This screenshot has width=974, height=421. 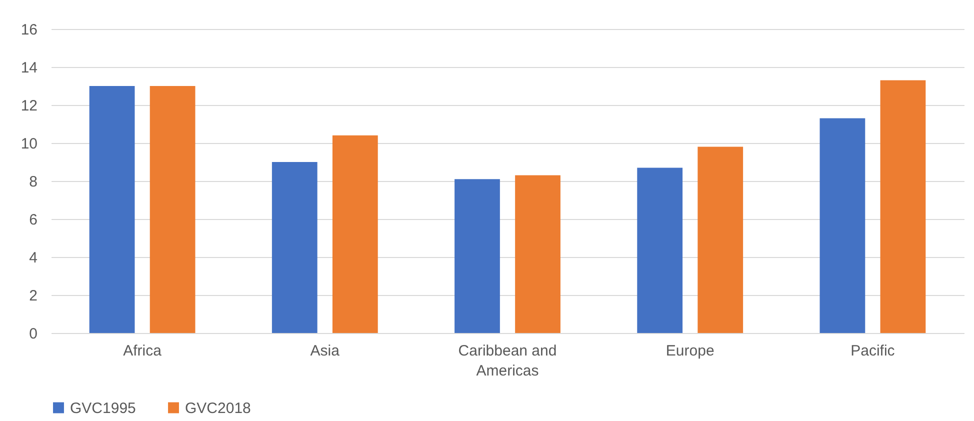 I want to click on y-tick-label: 12, so click(x=29, y=106).